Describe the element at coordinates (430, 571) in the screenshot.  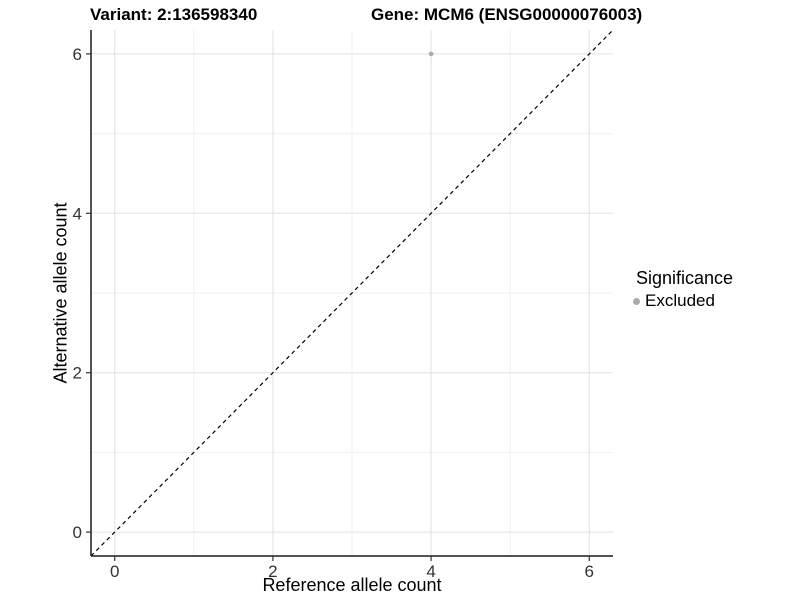
I see `x-tick-label: 4` at that location.